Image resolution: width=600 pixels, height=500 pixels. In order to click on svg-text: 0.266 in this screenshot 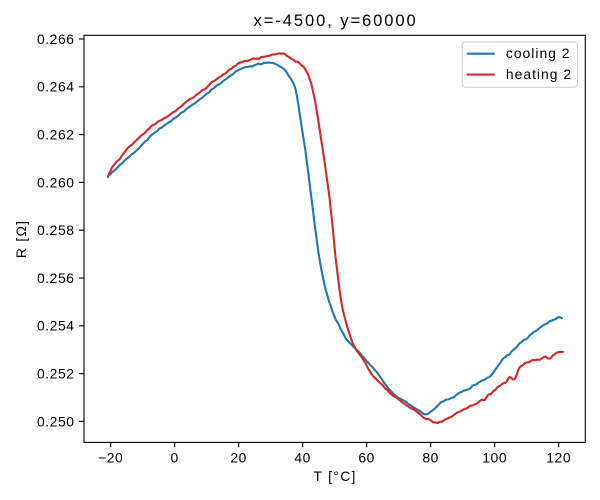, I will do `click(56, 39)`.